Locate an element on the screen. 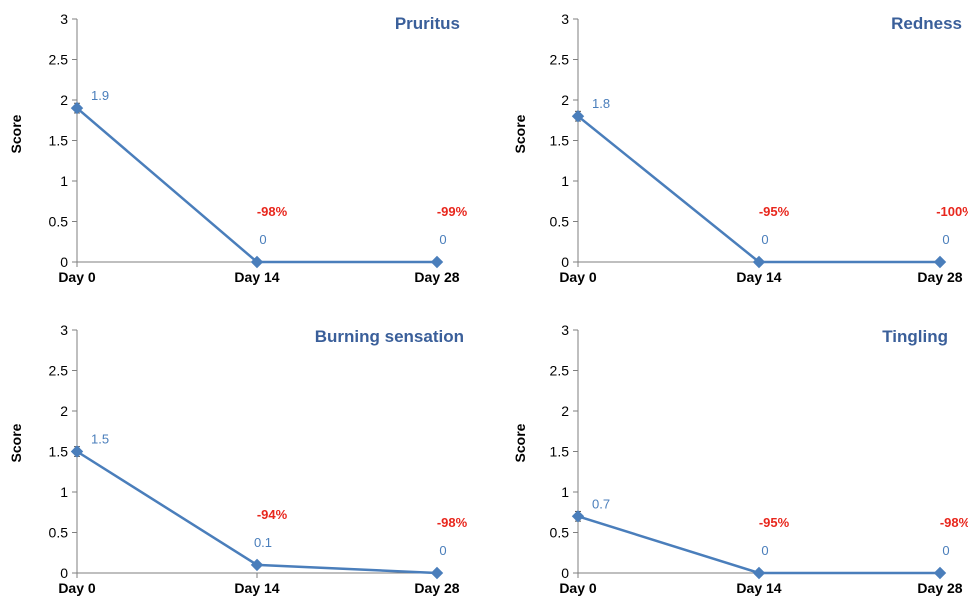  percent-change-label: -99% is located at coordinates (452, 211).